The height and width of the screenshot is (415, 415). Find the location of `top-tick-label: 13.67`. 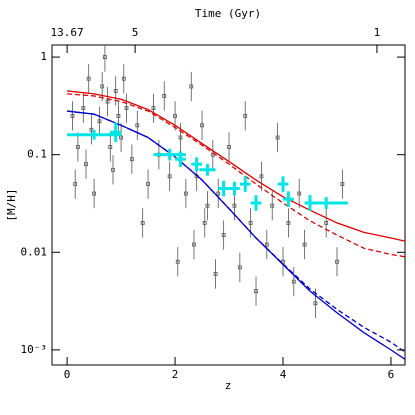

top-tick-label: 13.67 is located at coordinates (67, 32).